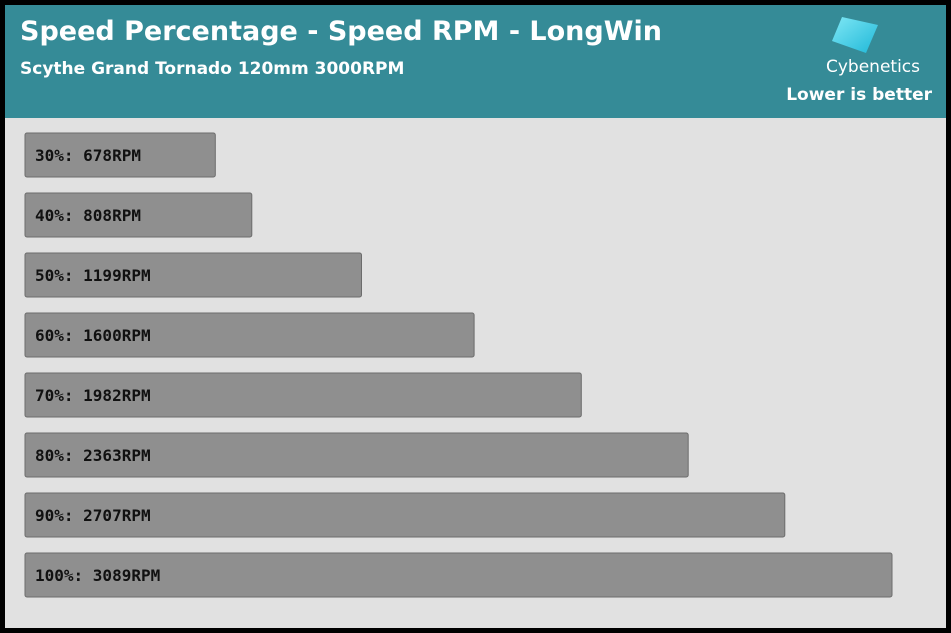 The image size is (951, 633). What do you see at coordinates (212, 69) in the screenshot?
I see `chart-subtitle: Scythe Grand Tornado 120mm 3000RPM` at bounding box center [212, 69].